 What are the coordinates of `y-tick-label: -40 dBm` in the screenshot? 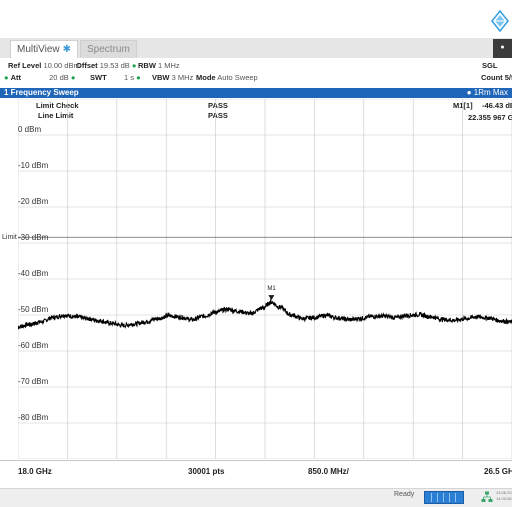 It's located at (33, 273).